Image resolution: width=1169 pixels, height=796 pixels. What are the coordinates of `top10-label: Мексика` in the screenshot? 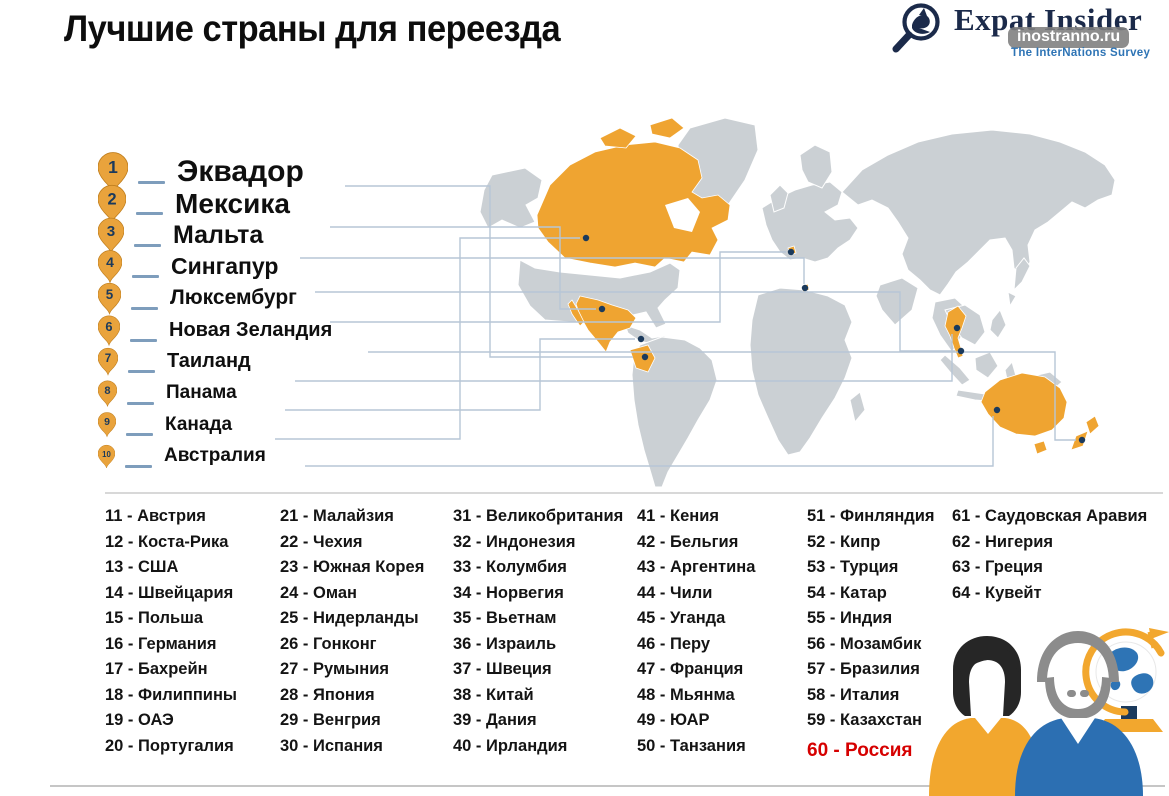 It's located at (232, 203).